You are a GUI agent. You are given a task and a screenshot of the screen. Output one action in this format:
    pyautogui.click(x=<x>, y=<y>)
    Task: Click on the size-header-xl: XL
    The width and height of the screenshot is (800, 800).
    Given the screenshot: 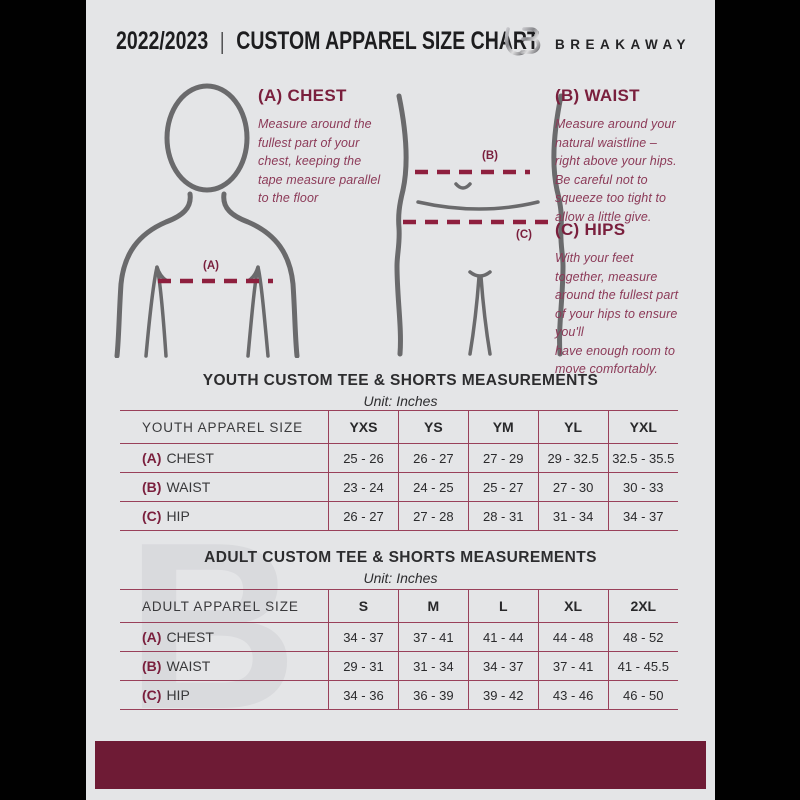 What is the action you would take?
    pyautogui.click(x=573, y=606)
    